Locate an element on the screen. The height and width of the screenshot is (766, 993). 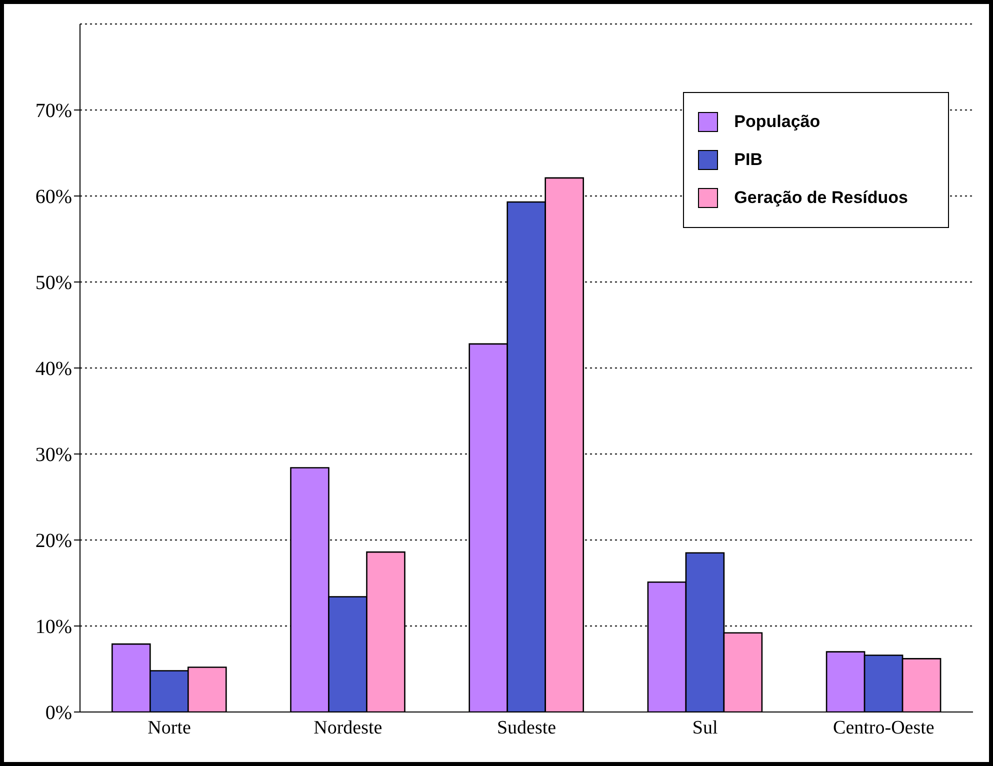
y-tick-label: 40% is located at coordinates (53, 369).